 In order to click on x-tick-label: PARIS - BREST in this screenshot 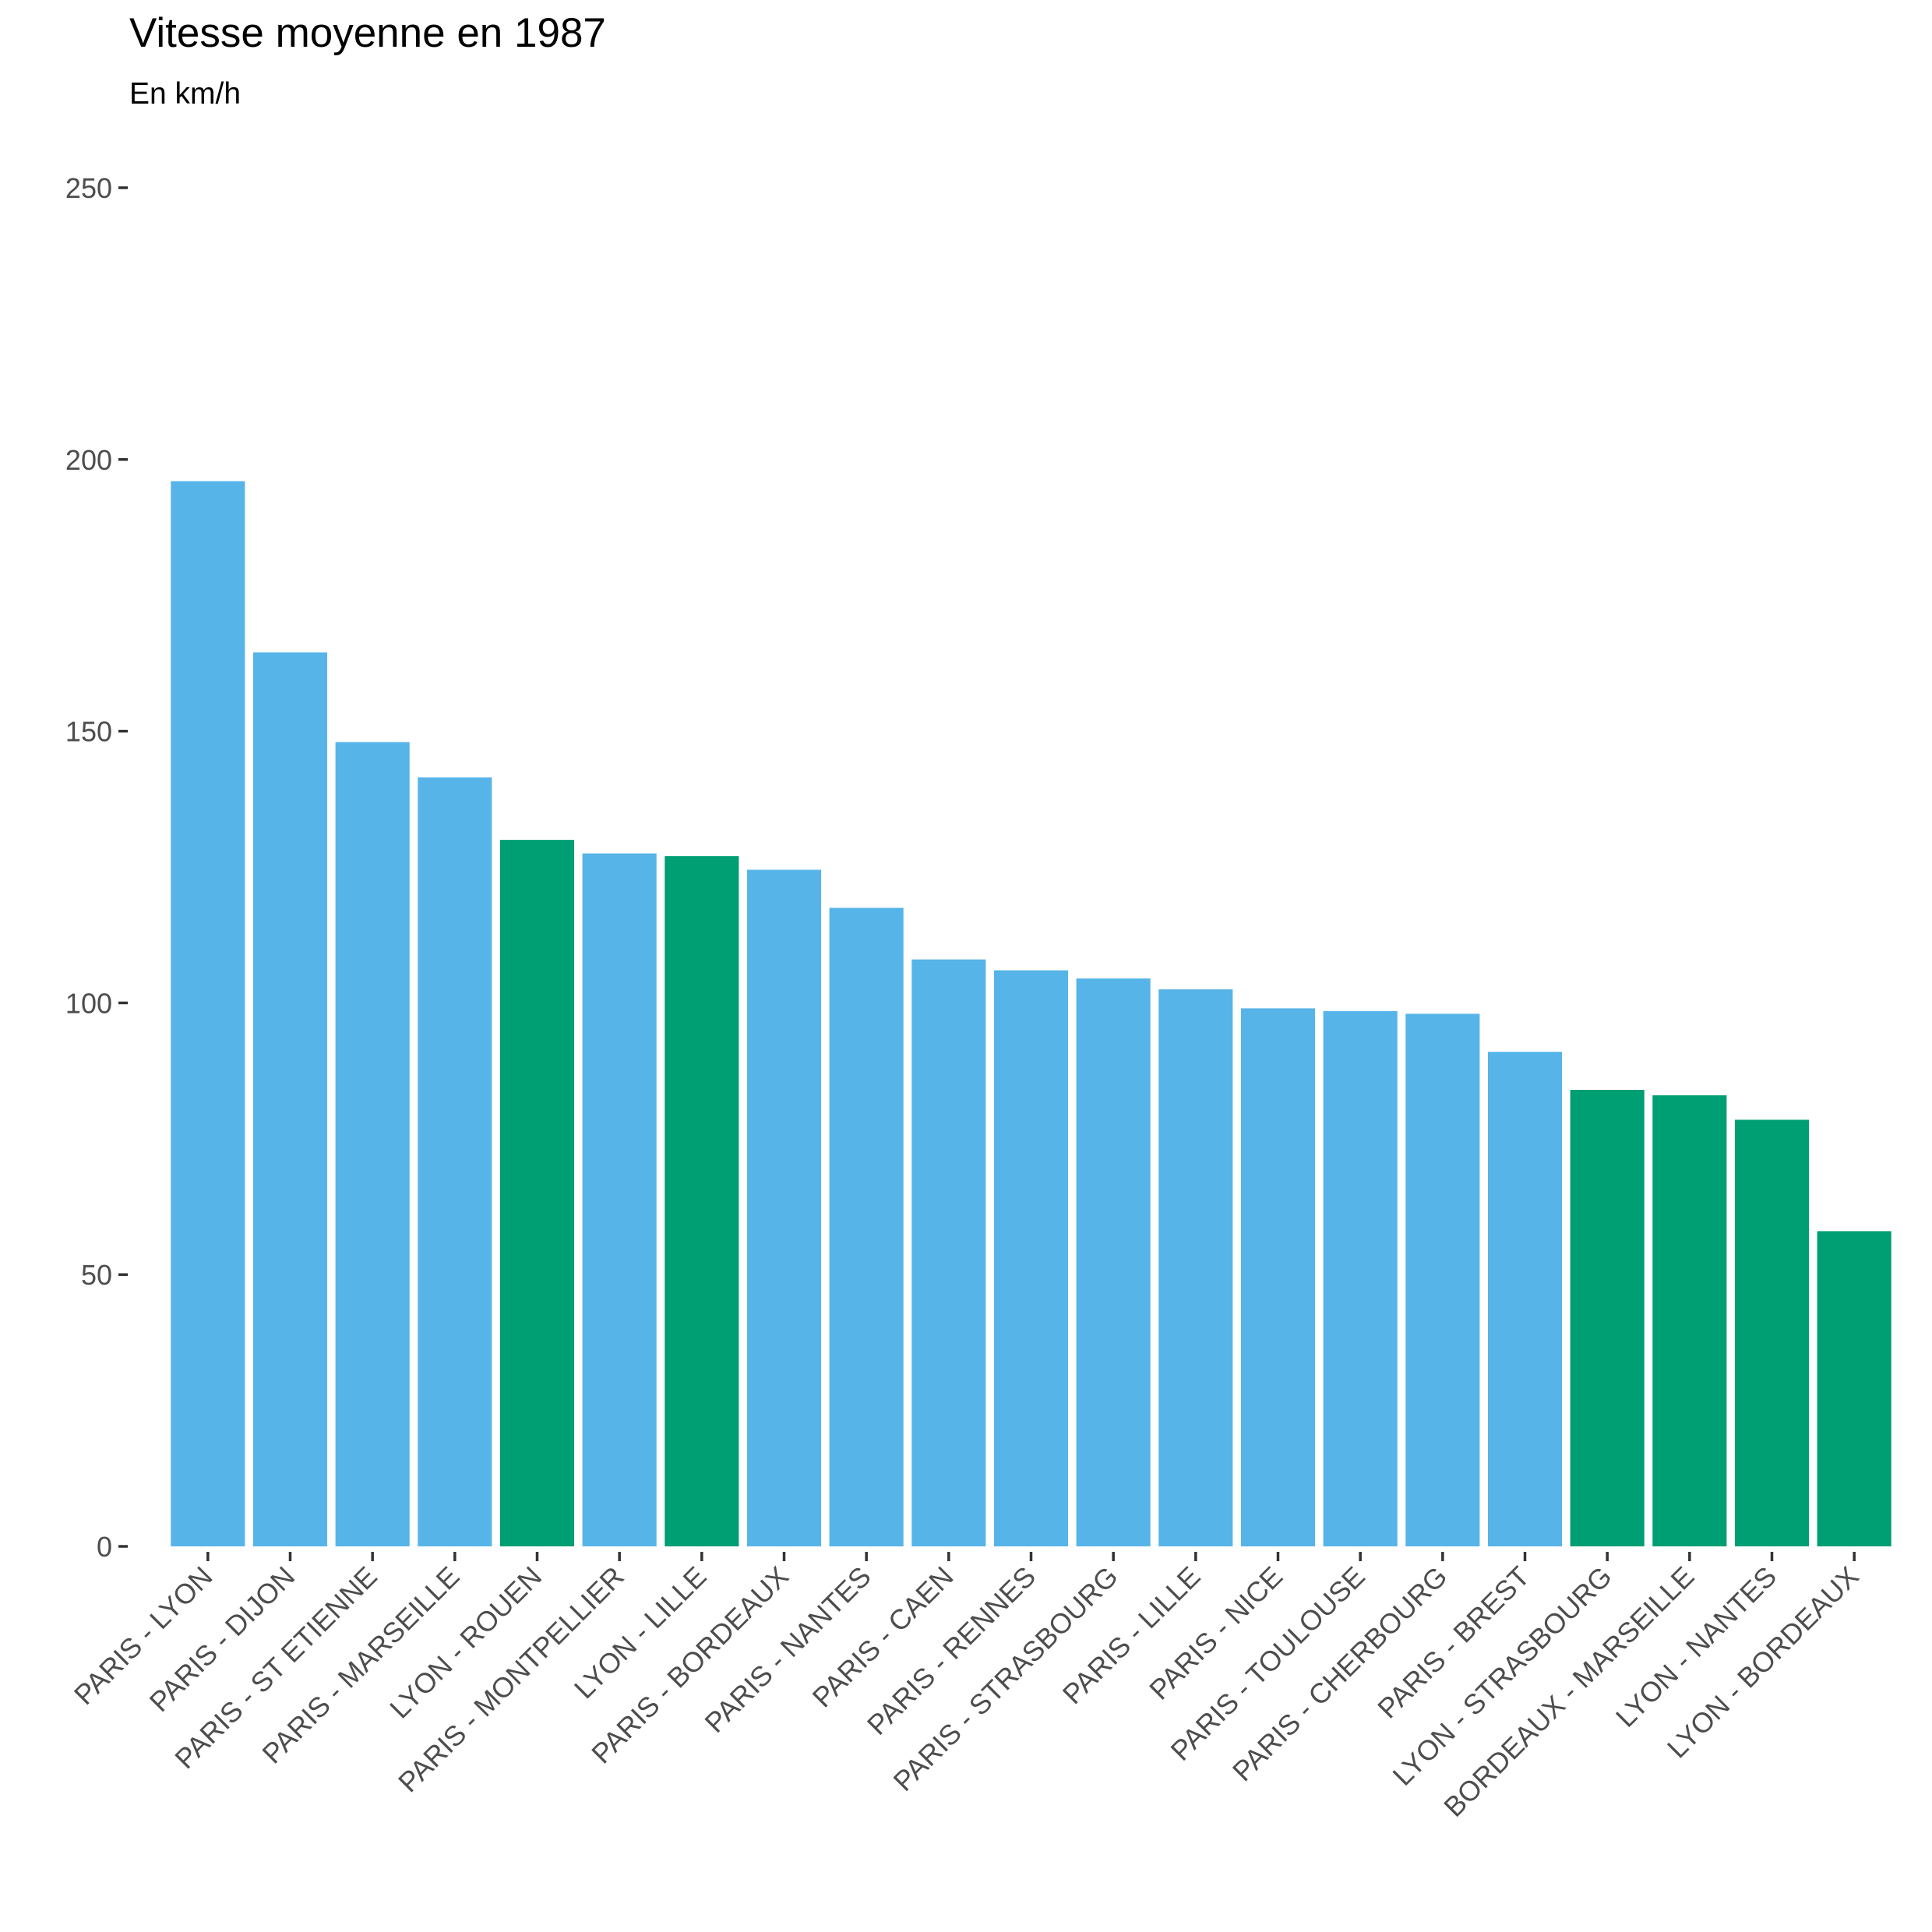, I will do `click(1453, 1643)`.